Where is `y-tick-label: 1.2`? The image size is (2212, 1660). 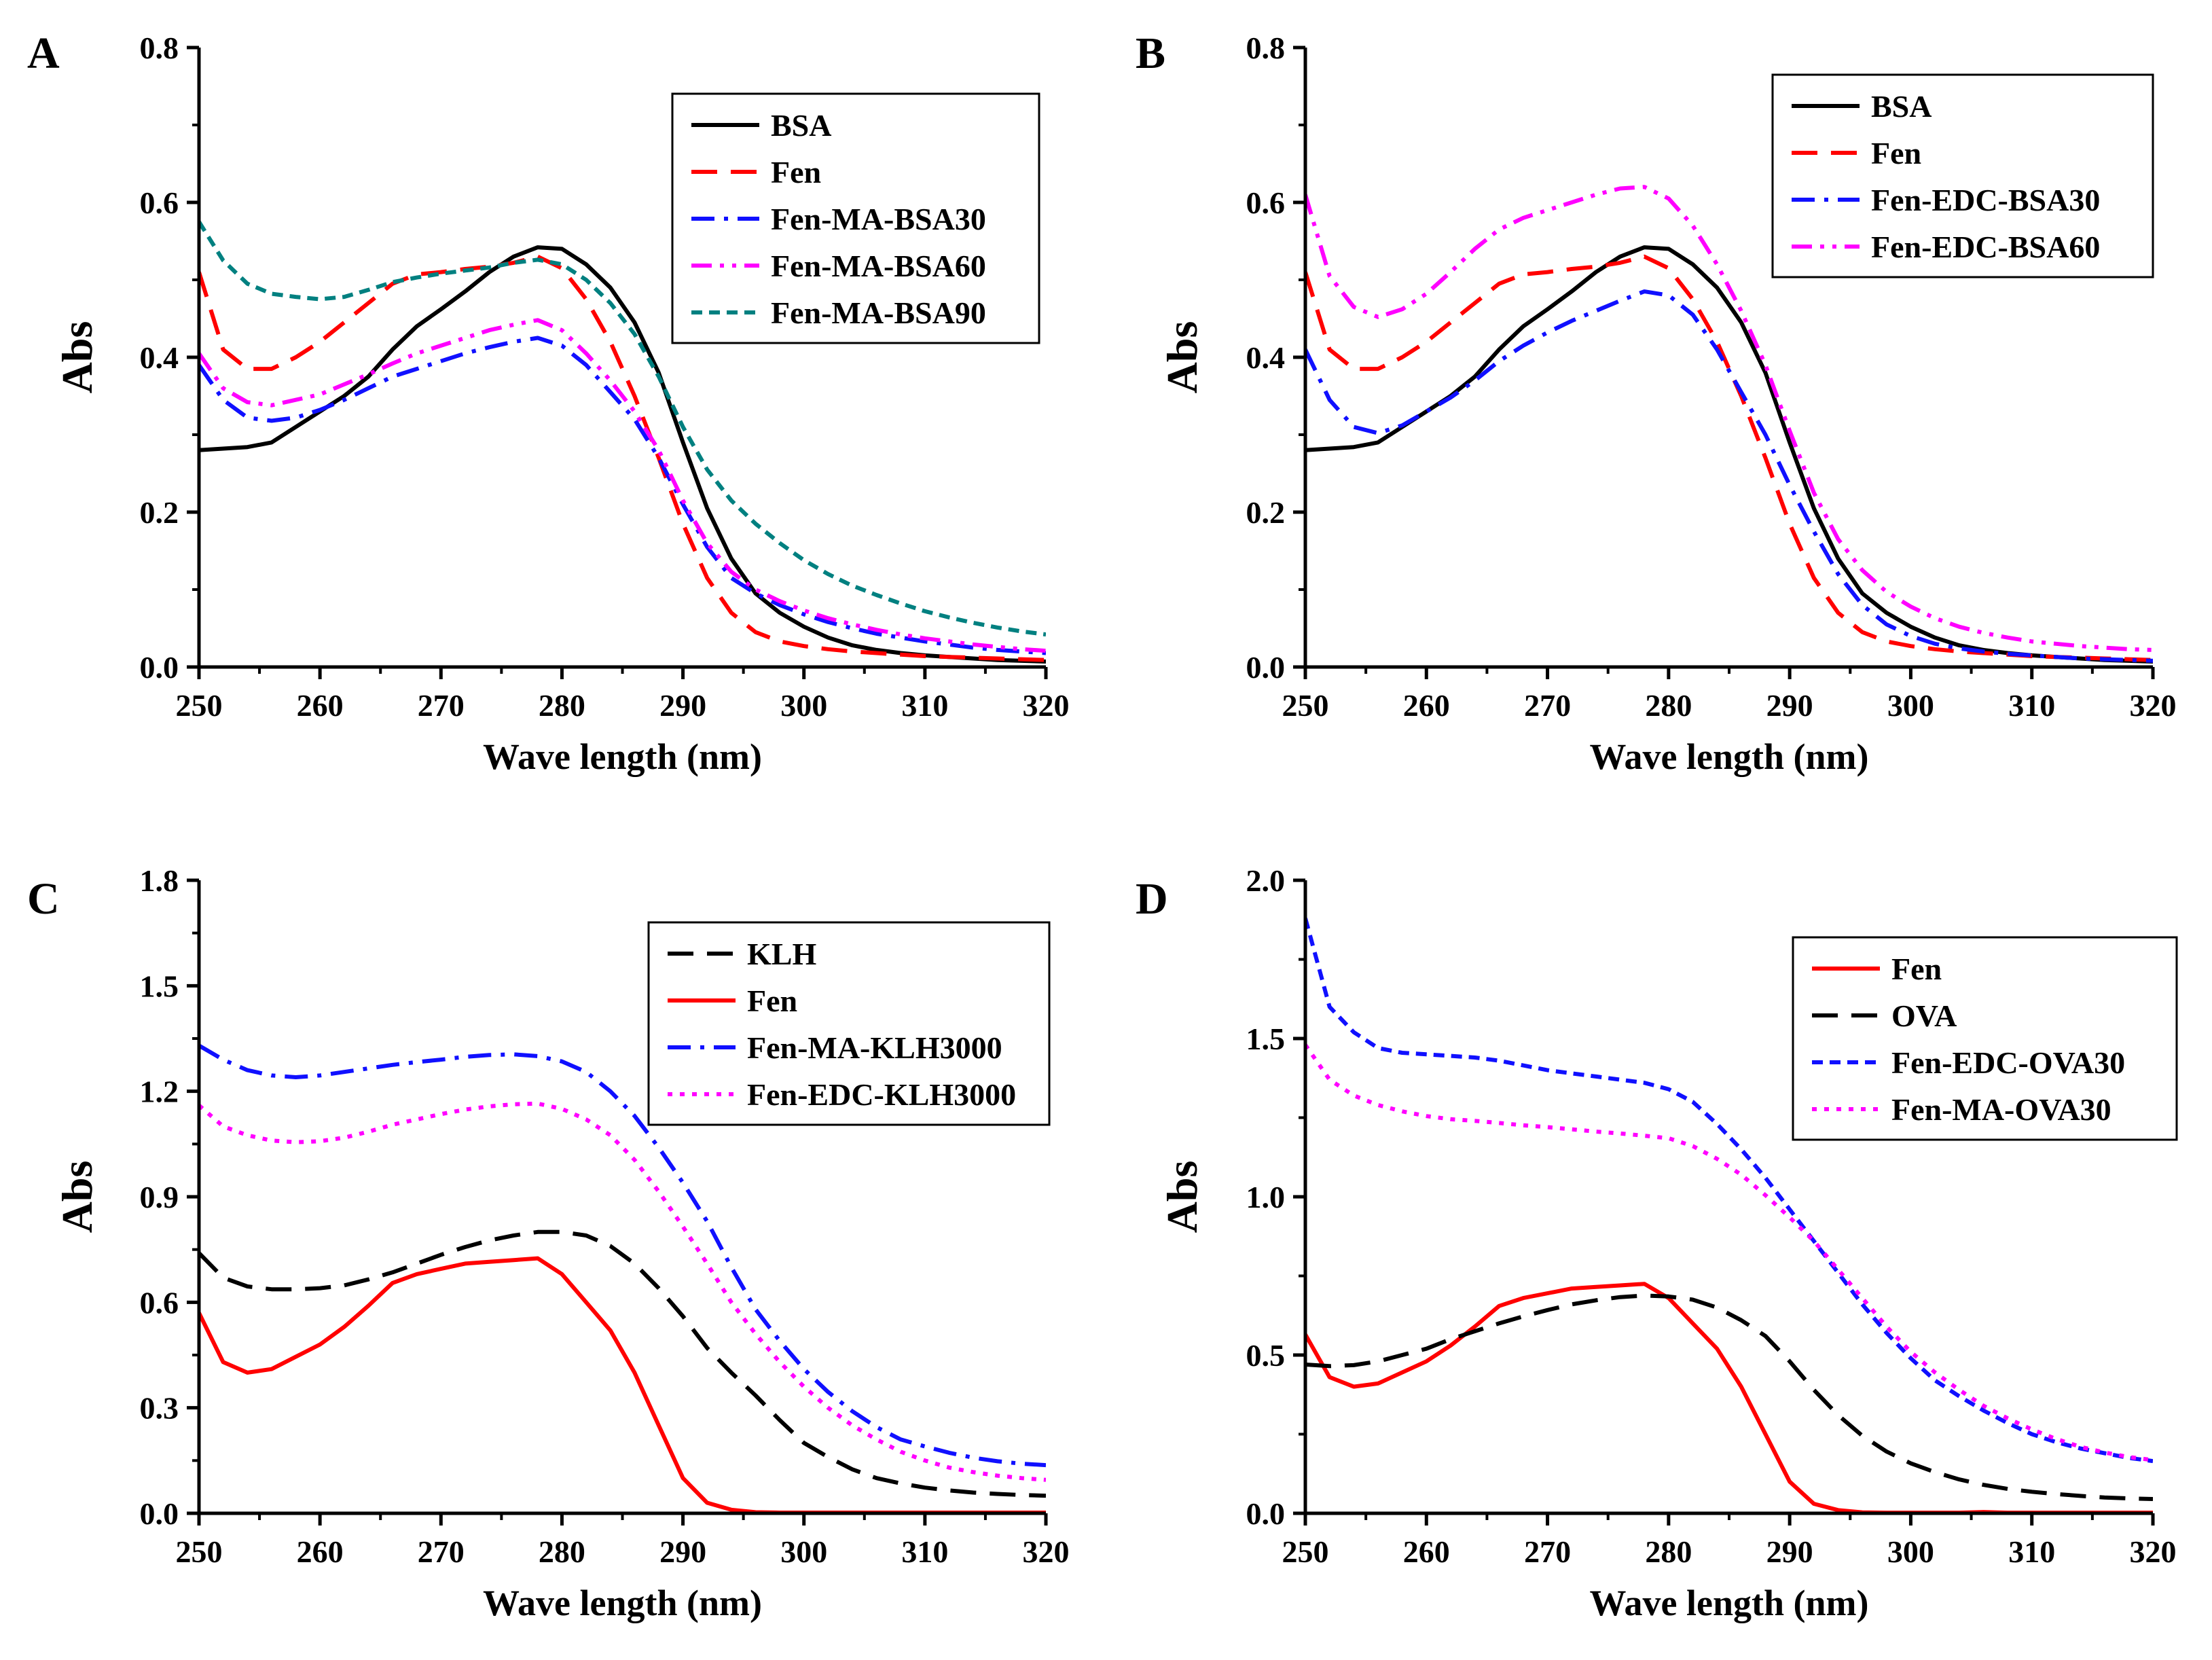 y-tick-label: 1.2 is located at coordinates (159, 1092).